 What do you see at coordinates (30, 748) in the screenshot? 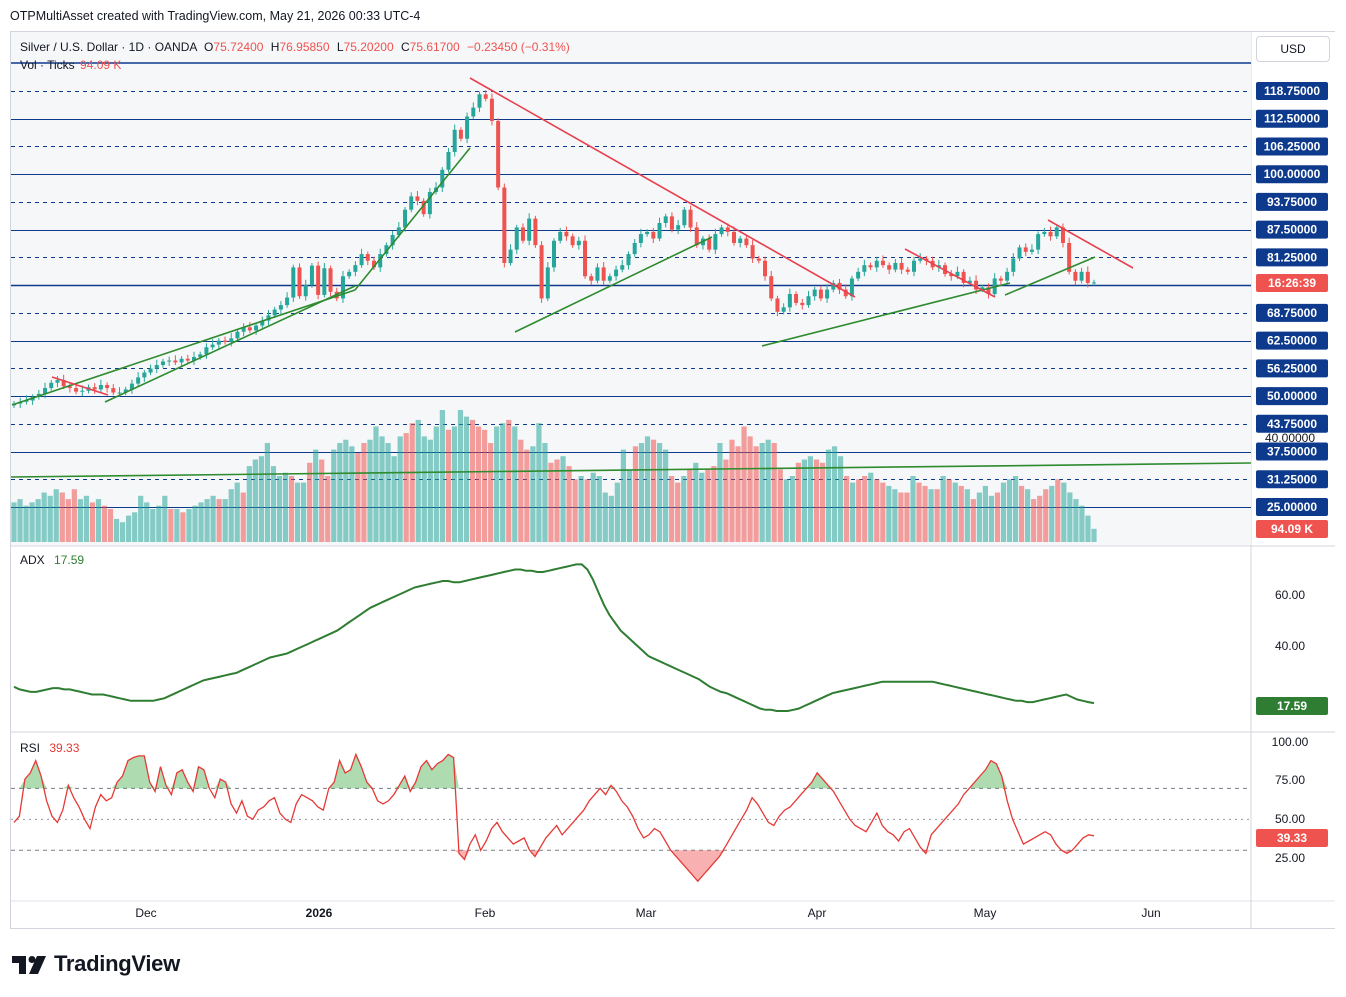
I see `rsi-label: RSI` at bounding box center [30, 748].